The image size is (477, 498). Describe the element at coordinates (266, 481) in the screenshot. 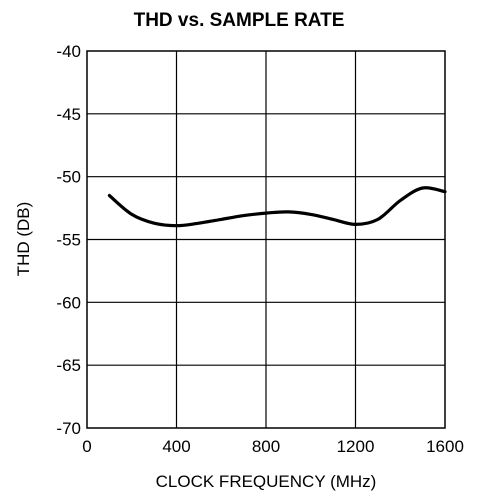

I see `x-axis-label: CLOCK FREQUENCY (MHz)` at that location.